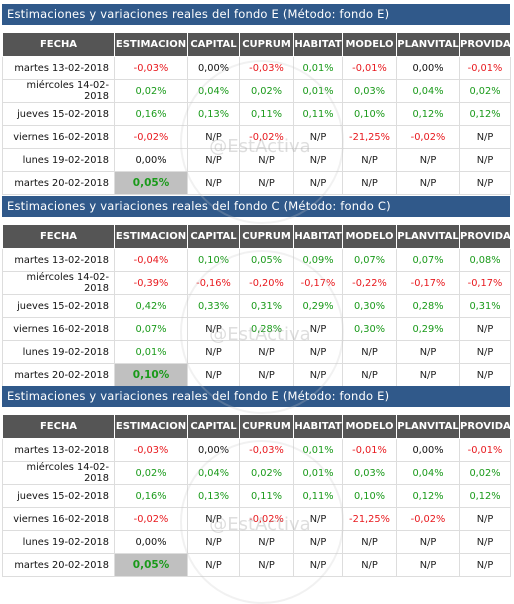  What do you see at coordinates (151, 450) in the screenshot?
I see `cell-estimacion: -0,03%` at bounding box center [151, 450].